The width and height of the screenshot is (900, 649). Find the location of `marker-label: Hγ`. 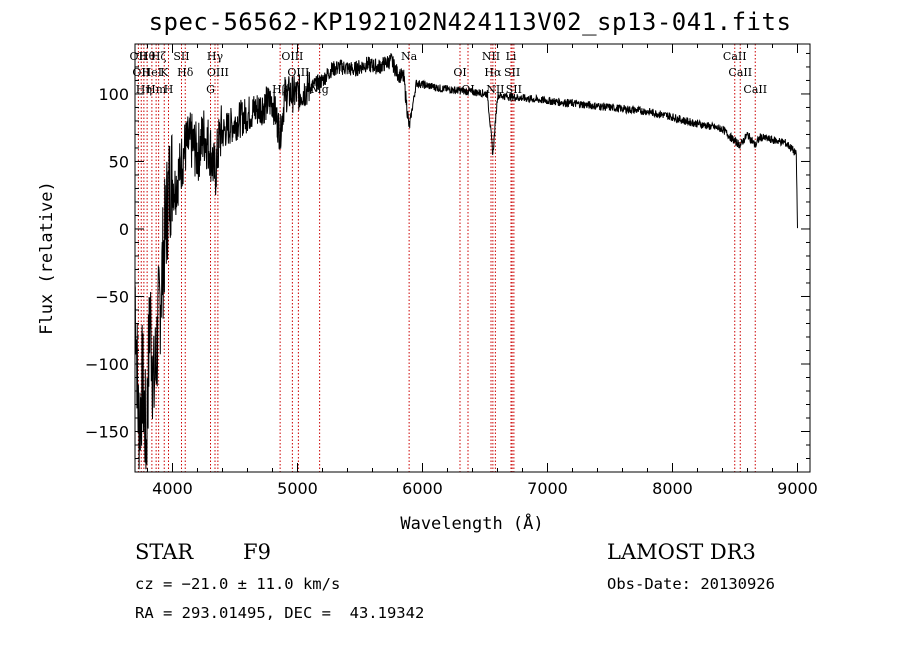

marker-label: Hγ is located at coordinates (215, 56).